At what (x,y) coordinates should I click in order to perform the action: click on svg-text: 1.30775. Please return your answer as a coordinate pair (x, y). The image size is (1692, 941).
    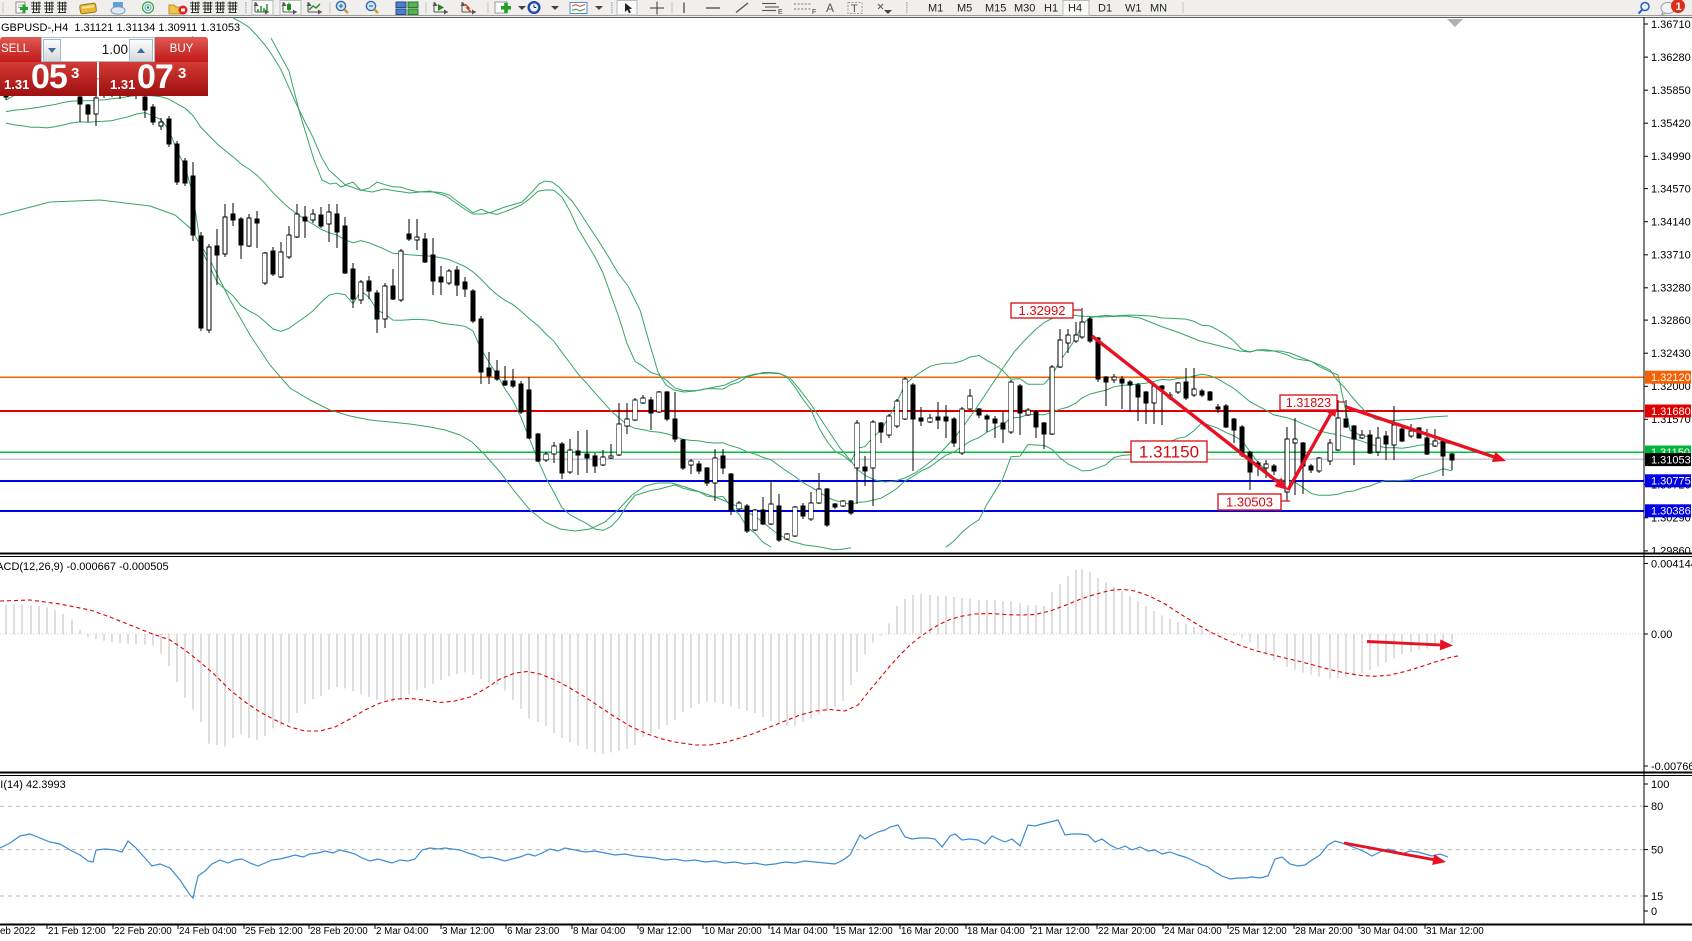
    Looking at the image, I should click on (1671, 482).